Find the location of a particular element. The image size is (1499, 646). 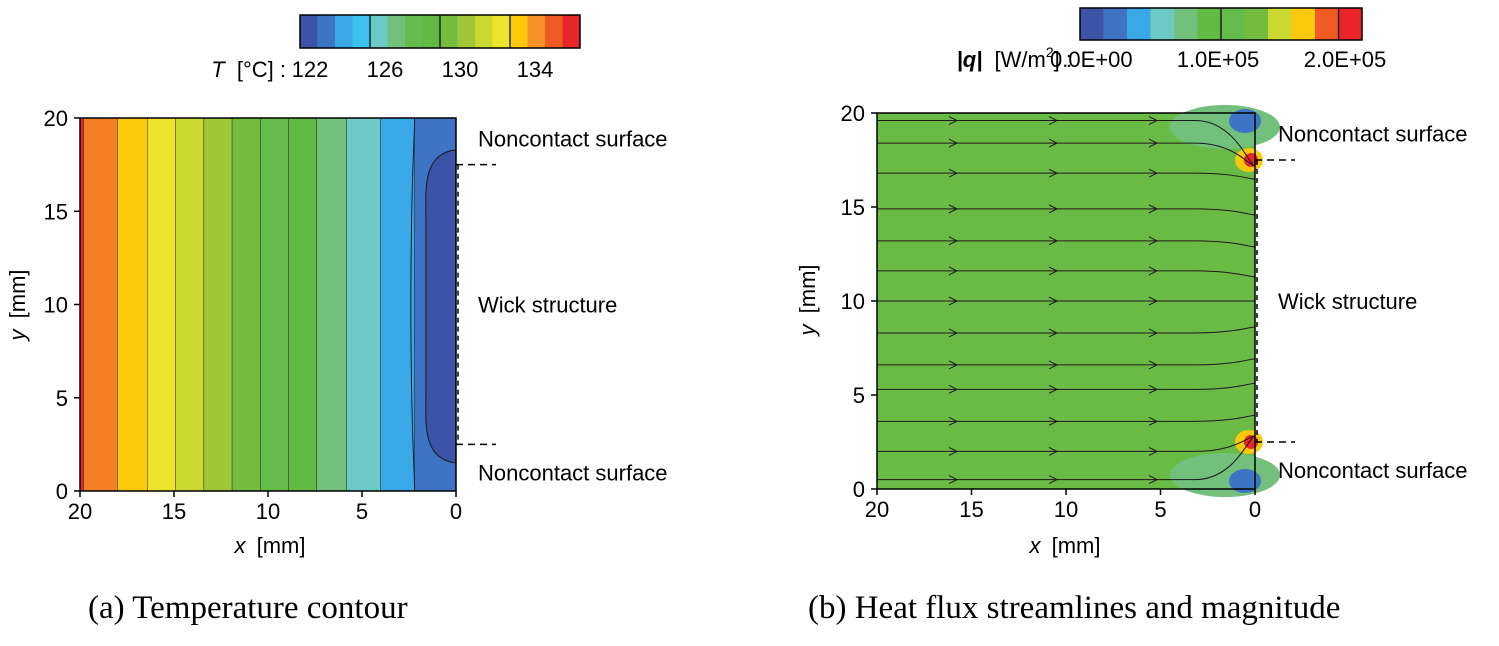

colorbar-tick-label: 130 is located at coordinates (460, 69).